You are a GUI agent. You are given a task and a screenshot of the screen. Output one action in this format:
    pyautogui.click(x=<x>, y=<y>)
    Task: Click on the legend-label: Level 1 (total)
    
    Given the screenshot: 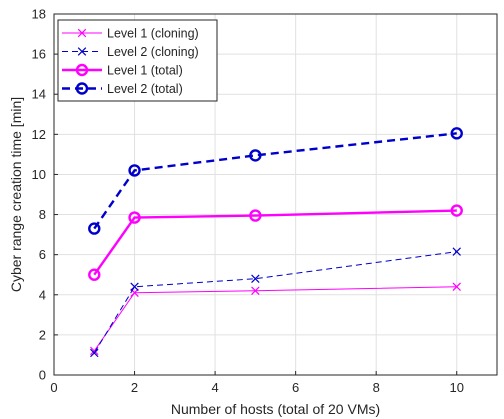 What is the action you would take?
    pyautogui.click(x=145, y=71)
    